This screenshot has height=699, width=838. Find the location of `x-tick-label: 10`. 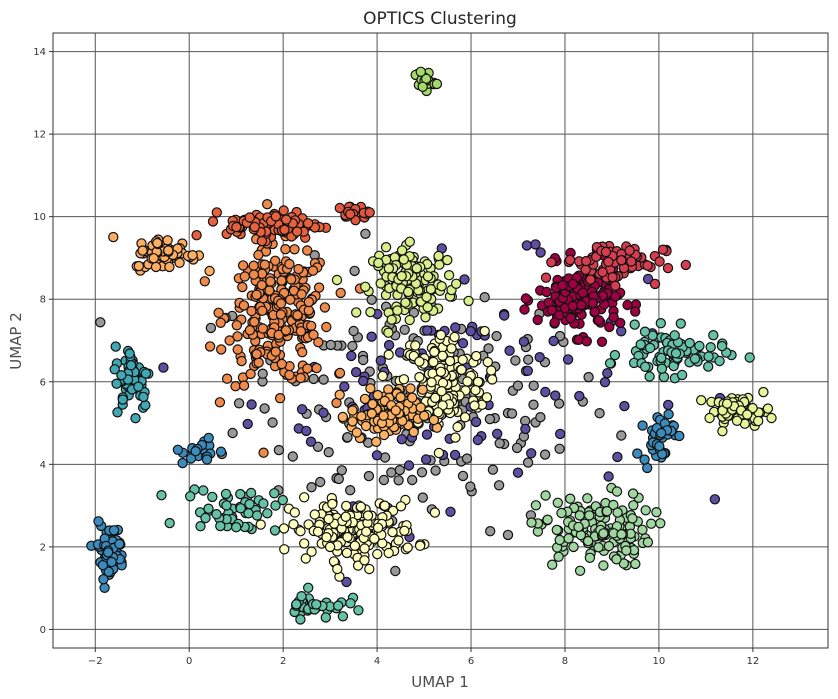

x-tick-label: 10 is located at coordinates (659, 661).